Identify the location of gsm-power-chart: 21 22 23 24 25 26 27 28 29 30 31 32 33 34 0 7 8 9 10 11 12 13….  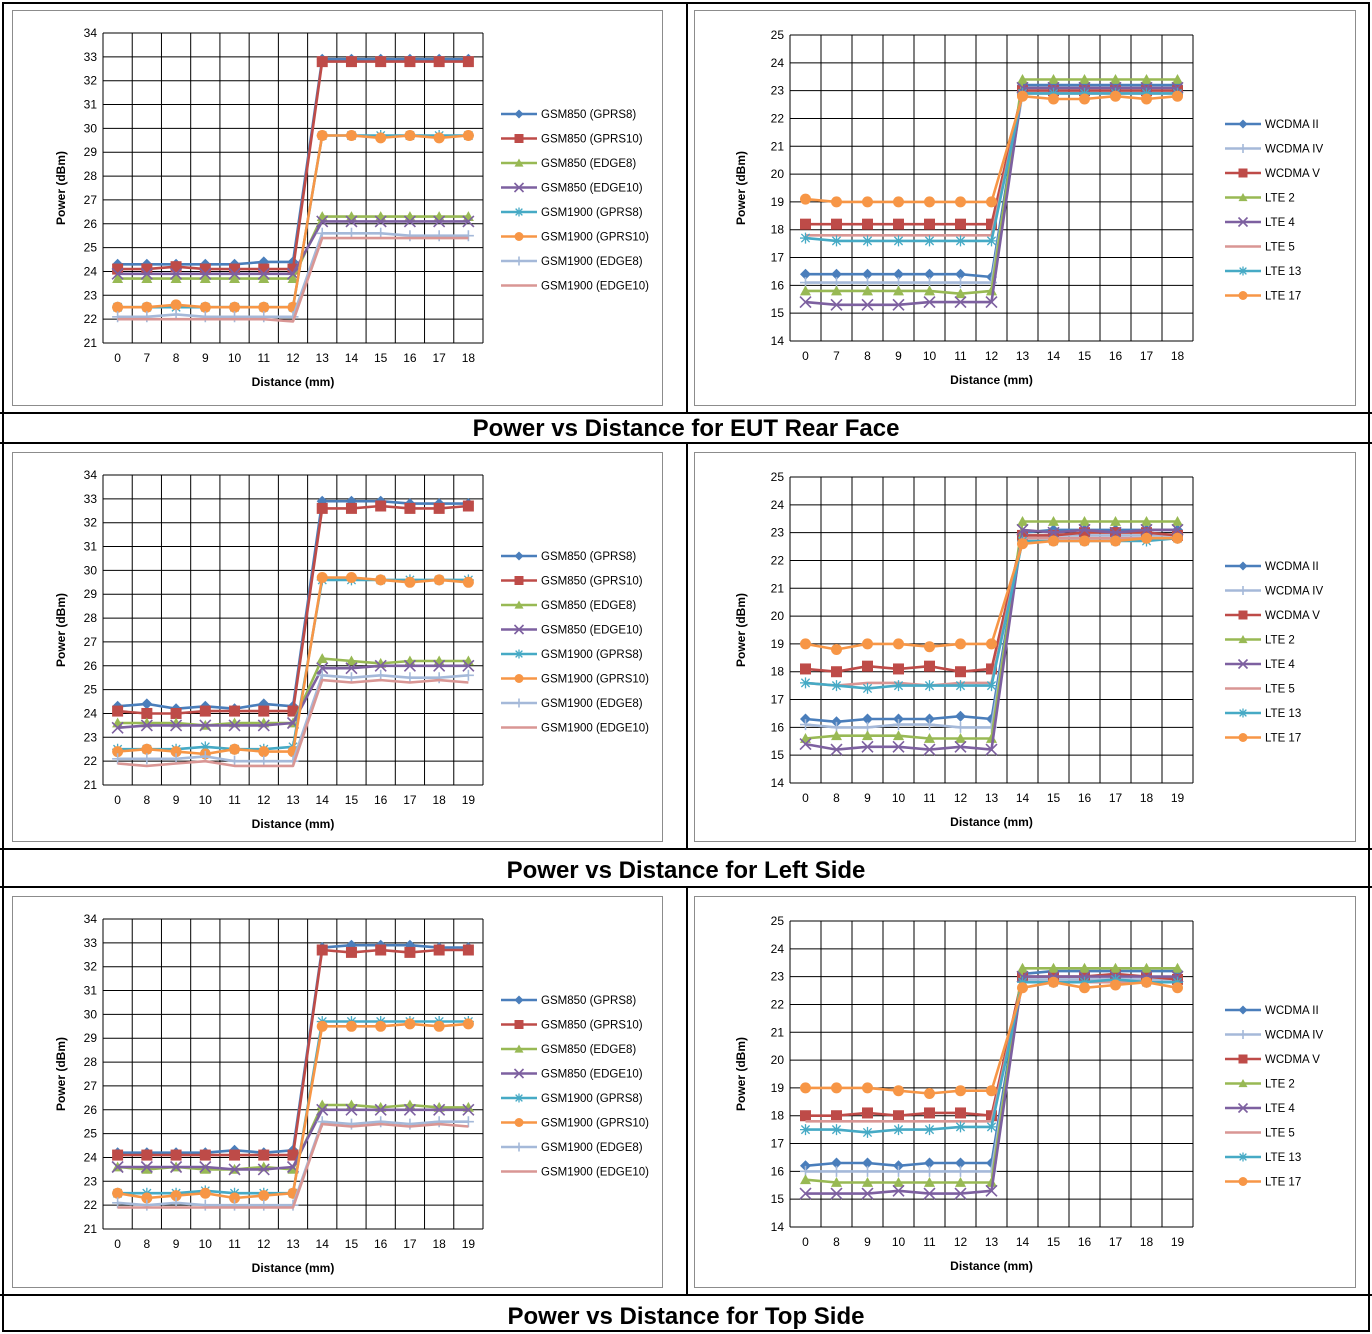
(337, 208).